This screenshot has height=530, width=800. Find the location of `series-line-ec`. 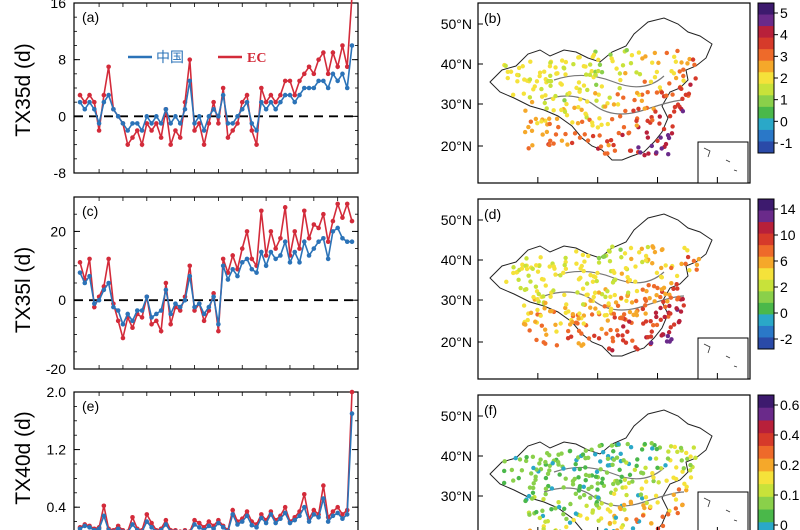

series-line-ec is located at coordinates (216, 460).